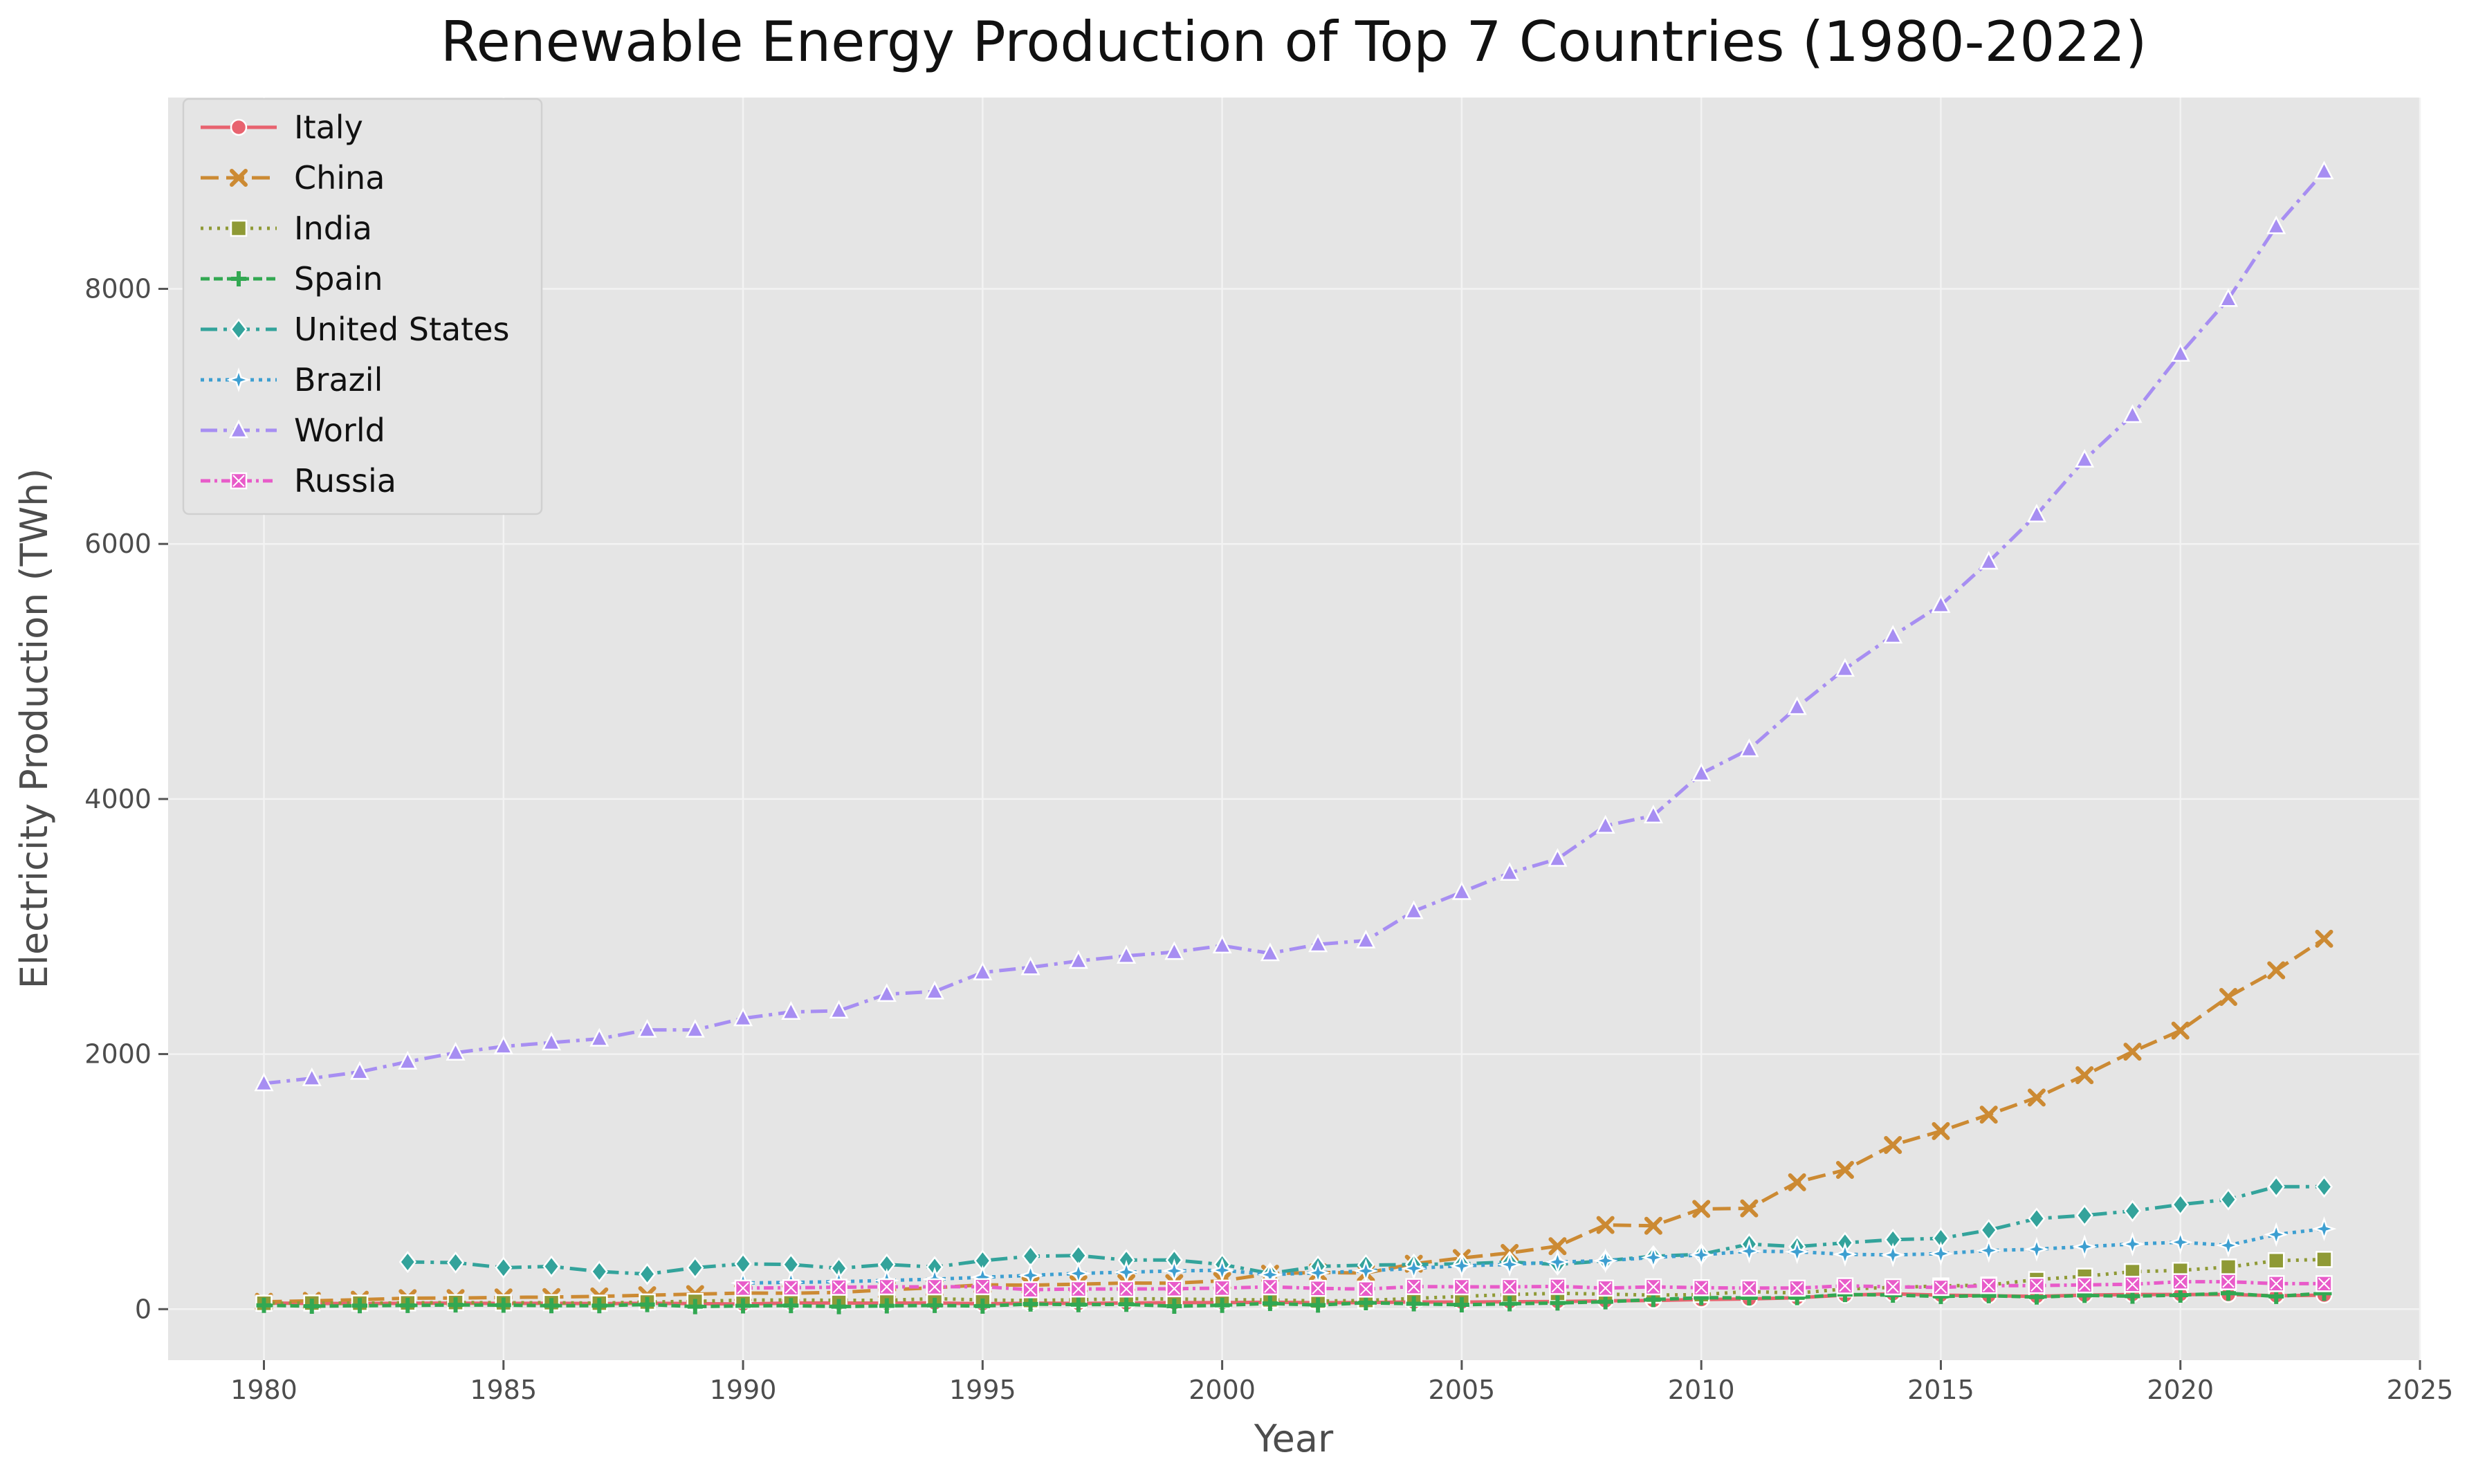 This screenshot has height=1484, width=2467. Describe the element at coordinates (339, 177) in the screenshot. I see `legend-label: China` at that location.